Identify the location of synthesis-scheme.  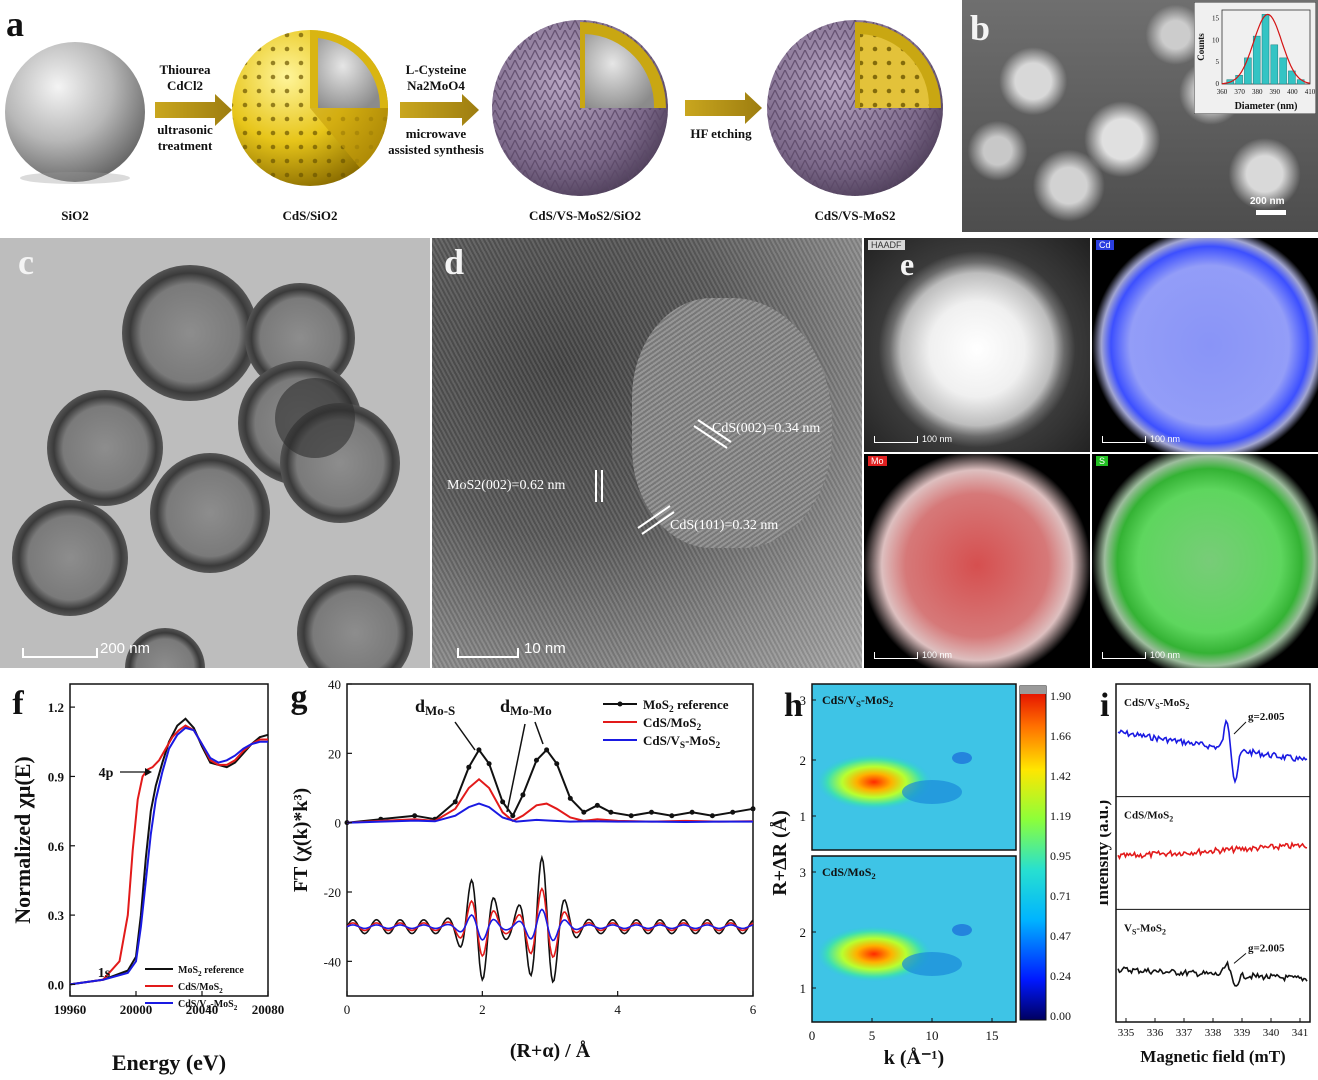
(474, 108).